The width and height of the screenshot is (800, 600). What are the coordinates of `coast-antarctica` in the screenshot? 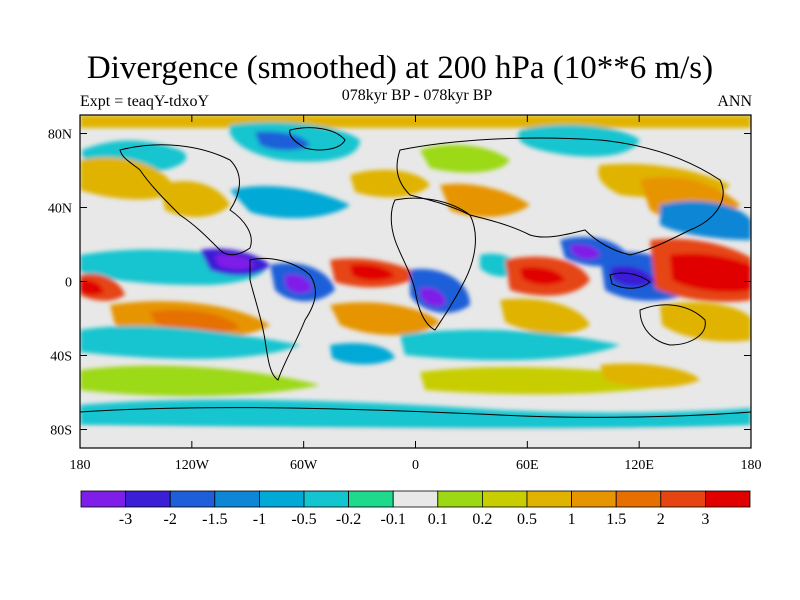 It's located at (415, 412).